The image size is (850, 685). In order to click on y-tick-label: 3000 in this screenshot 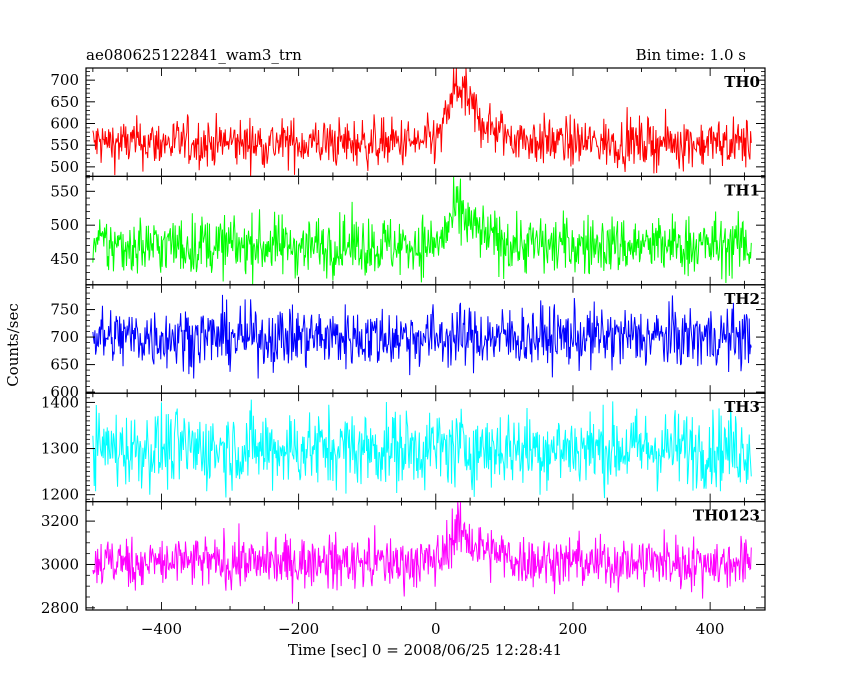, I will do `click(60, 564)`.